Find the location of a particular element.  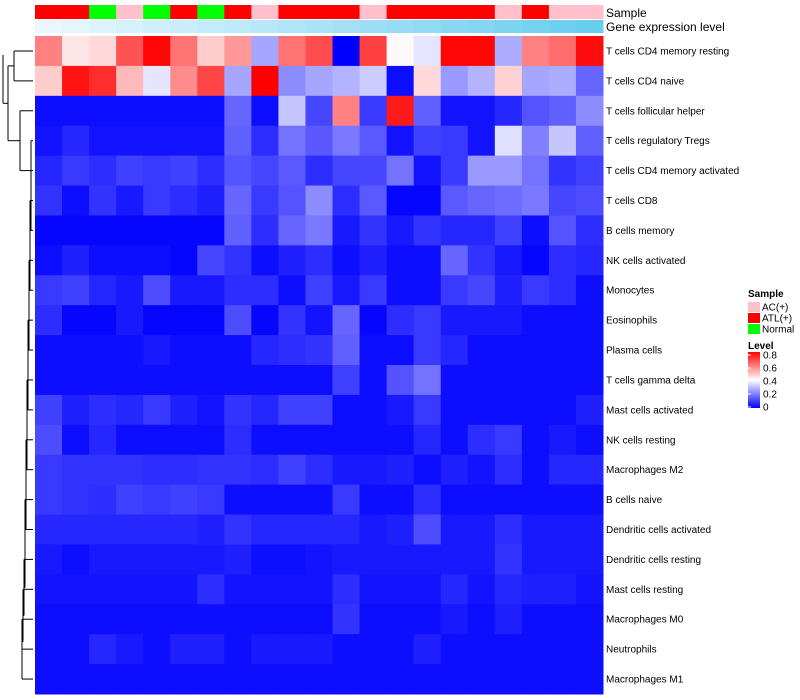

row-label: Eosinophils is located at coordinates (631, 321).